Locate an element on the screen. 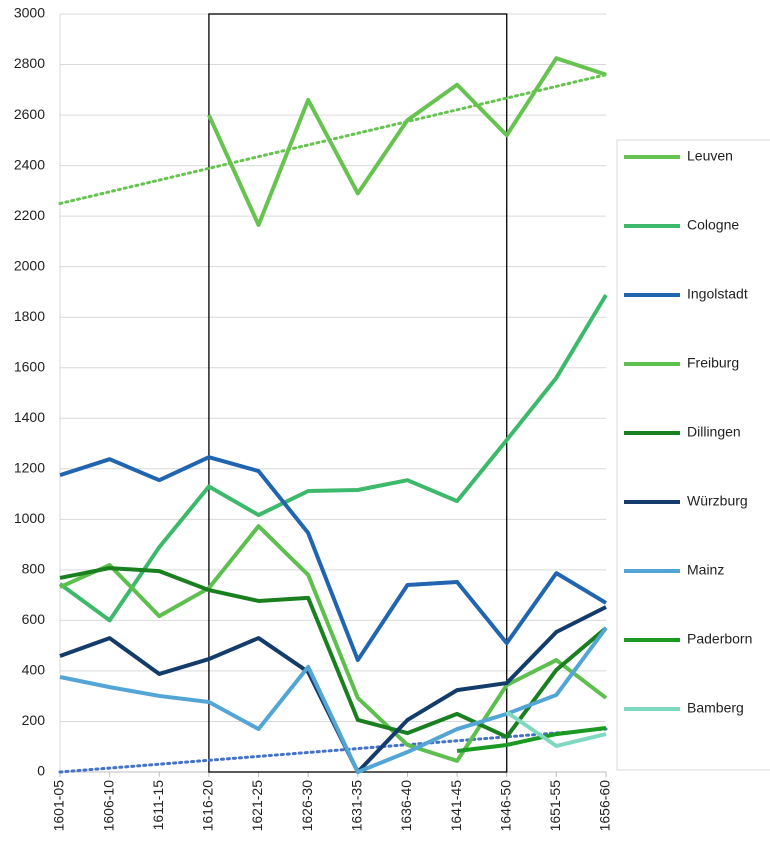  y-tick-label: 1600 is located at coordinates (29, 366).